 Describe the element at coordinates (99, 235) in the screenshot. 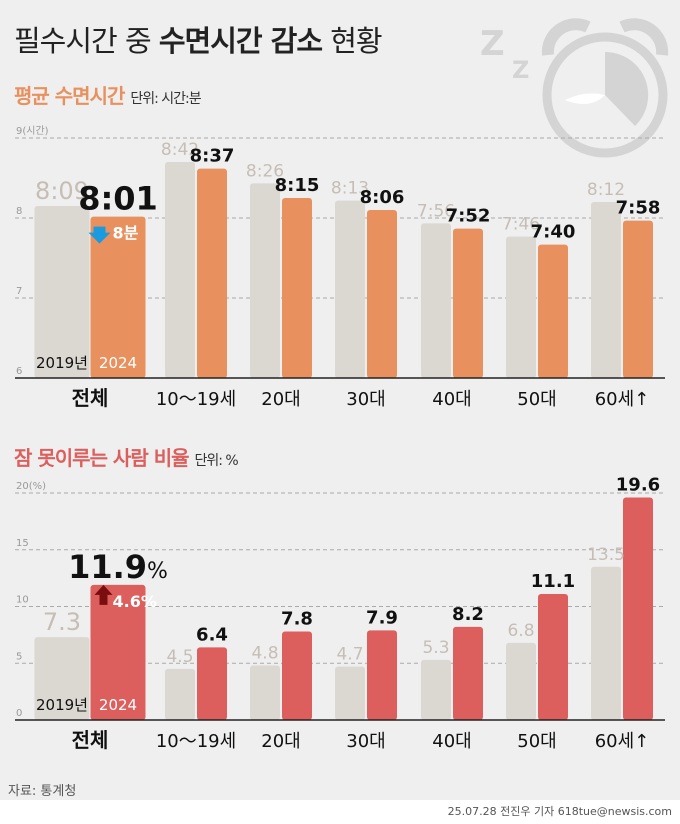

I see `arrow-down-icon` at that location.